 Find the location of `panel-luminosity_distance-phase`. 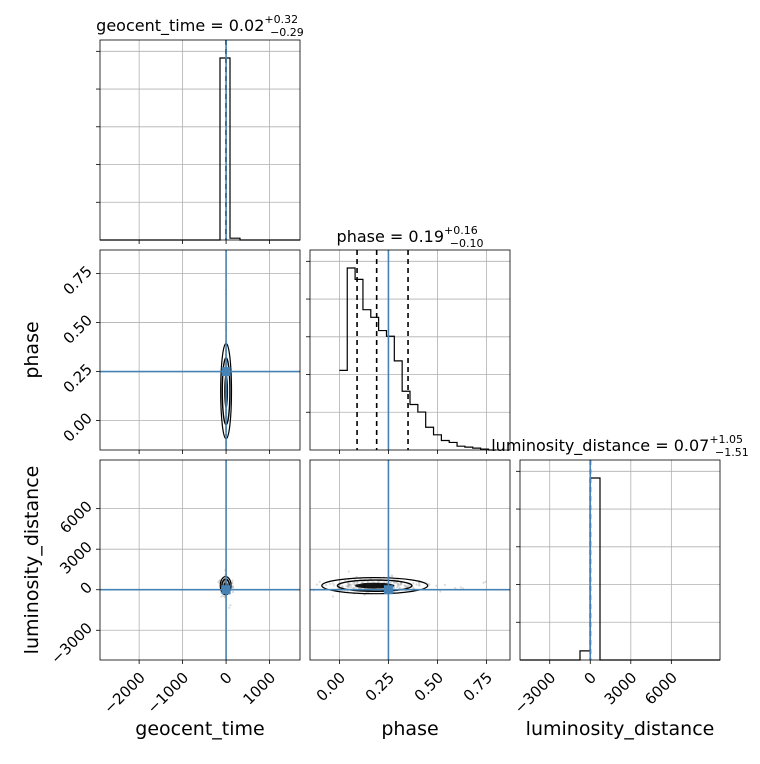

panel-luminosity_distance-phase is located at coordinates (410, 560).